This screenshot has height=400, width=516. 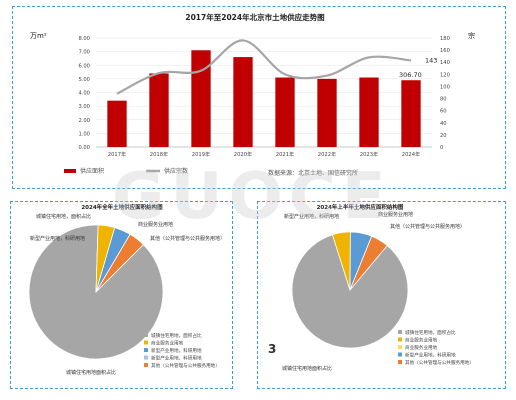 I want to click on x-tick-label: 2022年, so click(x=327, y=154).